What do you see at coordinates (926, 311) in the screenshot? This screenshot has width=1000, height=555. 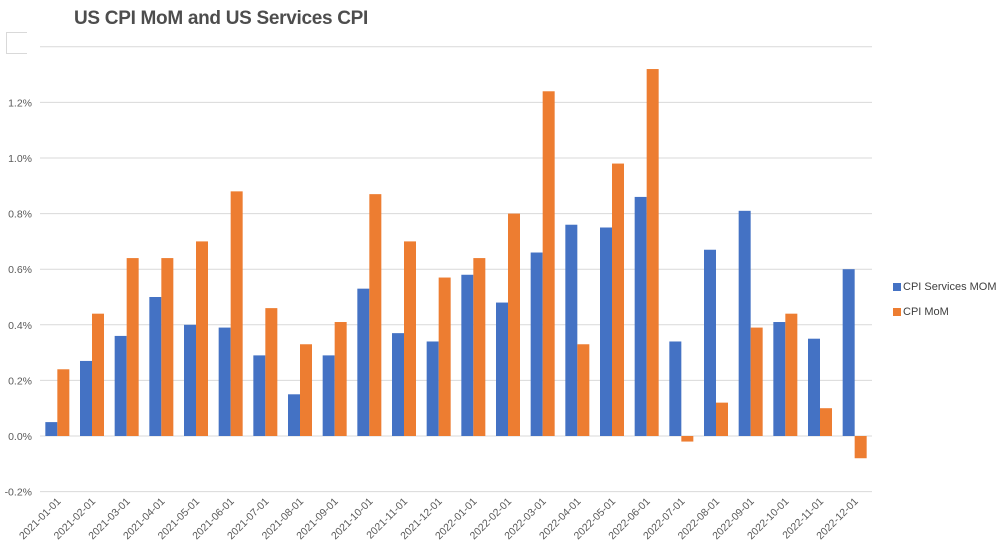 I see `legend-label: CPI MoM` at bounding box center [926, 311].